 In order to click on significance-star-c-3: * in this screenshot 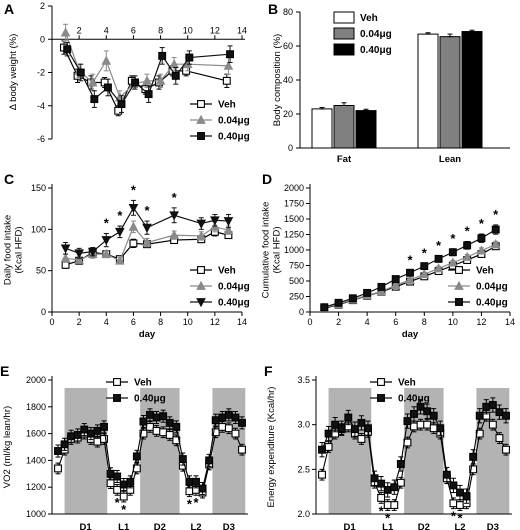, I will do `click(147, 210)`.